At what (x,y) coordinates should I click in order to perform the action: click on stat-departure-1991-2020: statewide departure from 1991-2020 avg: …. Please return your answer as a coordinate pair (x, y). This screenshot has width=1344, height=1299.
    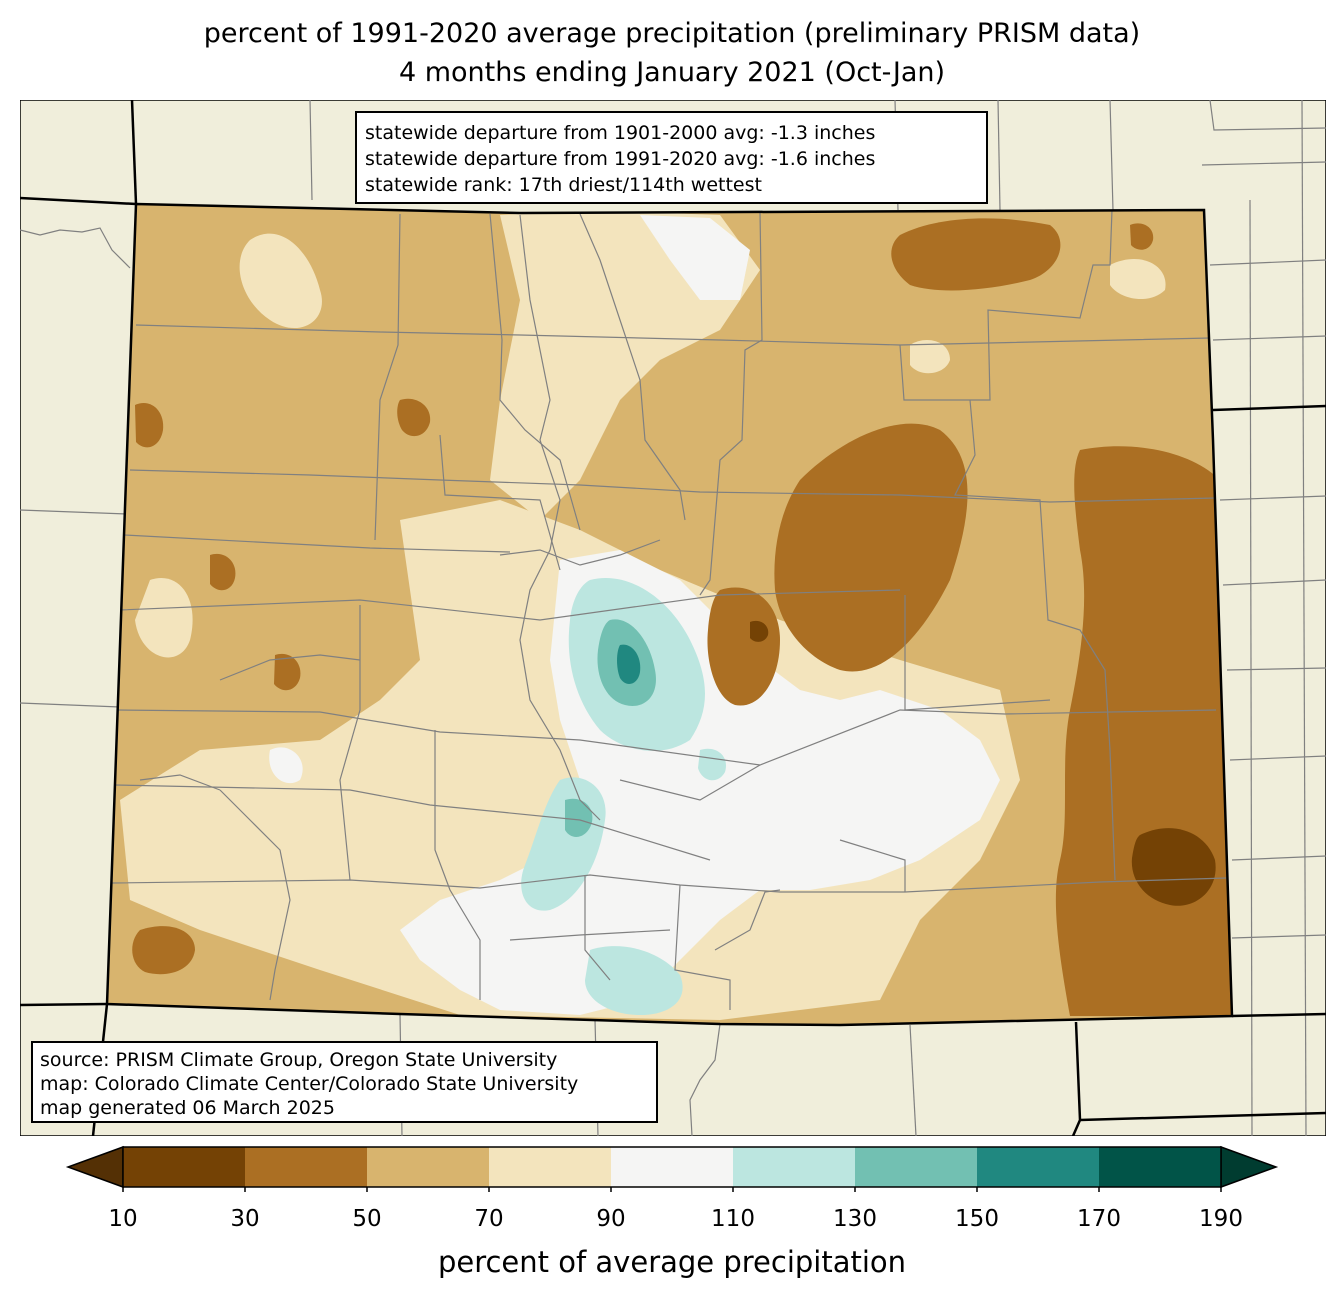
    Looking at the image, I should click on (620, 159).